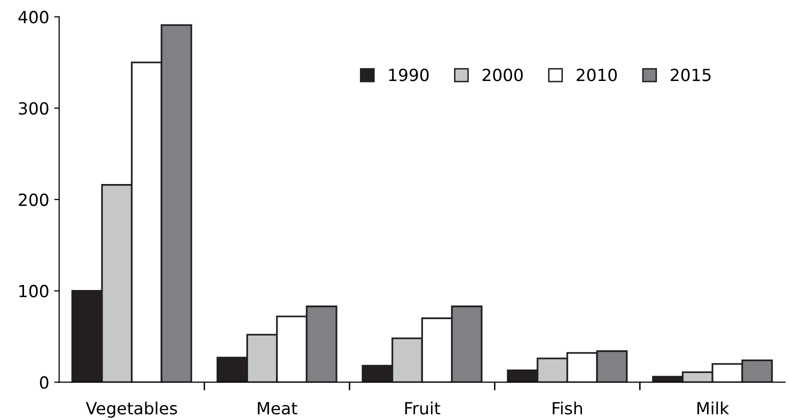  What do you see at coordinates (33, 199) in the screenshot?
I see `y-tick-label: 200` at bounding box center [33, 199].